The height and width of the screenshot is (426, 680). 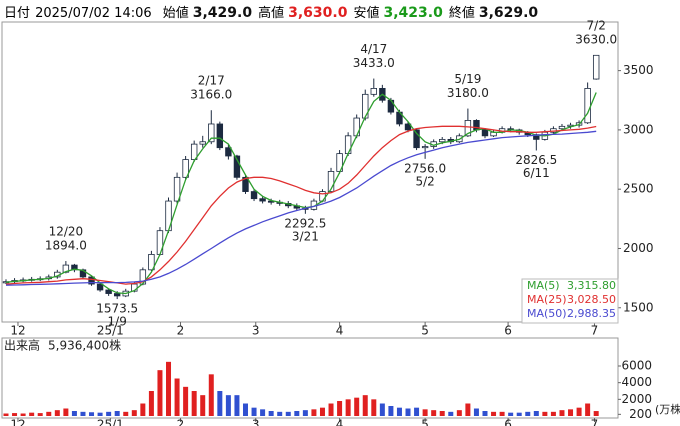 What do you see at coordinates (117, 322) in the screenshot?
I see `annotation-date: 1/9` at bounding box center [117, 322].